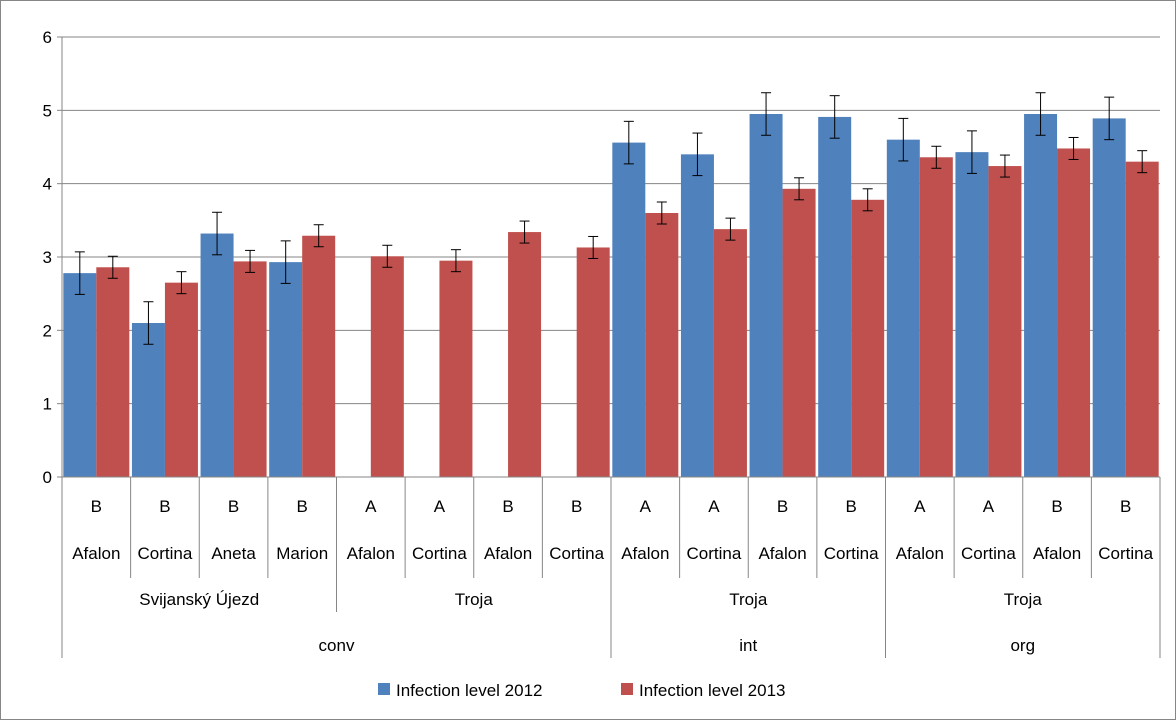 The width and height of the screenshot is (1176, 720). What do you see at coordinates (469, 690) in the screenshot?
I see `legend-label: Infection level 2012` at bounding box center [469, 690].